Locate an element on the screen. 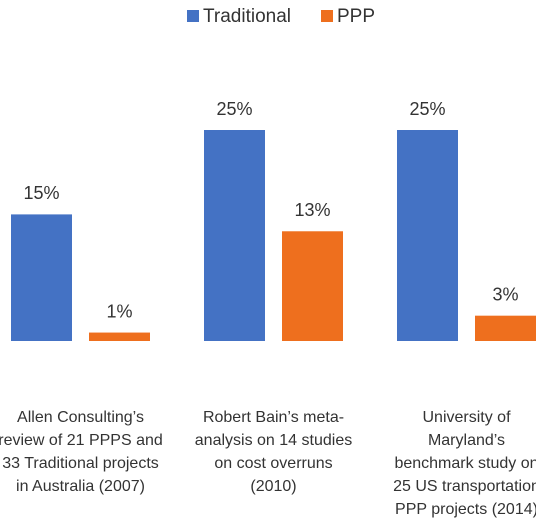 The height and width of the screenshot is (519, 536). data-label: 15% is located at coordinates (41, 193).